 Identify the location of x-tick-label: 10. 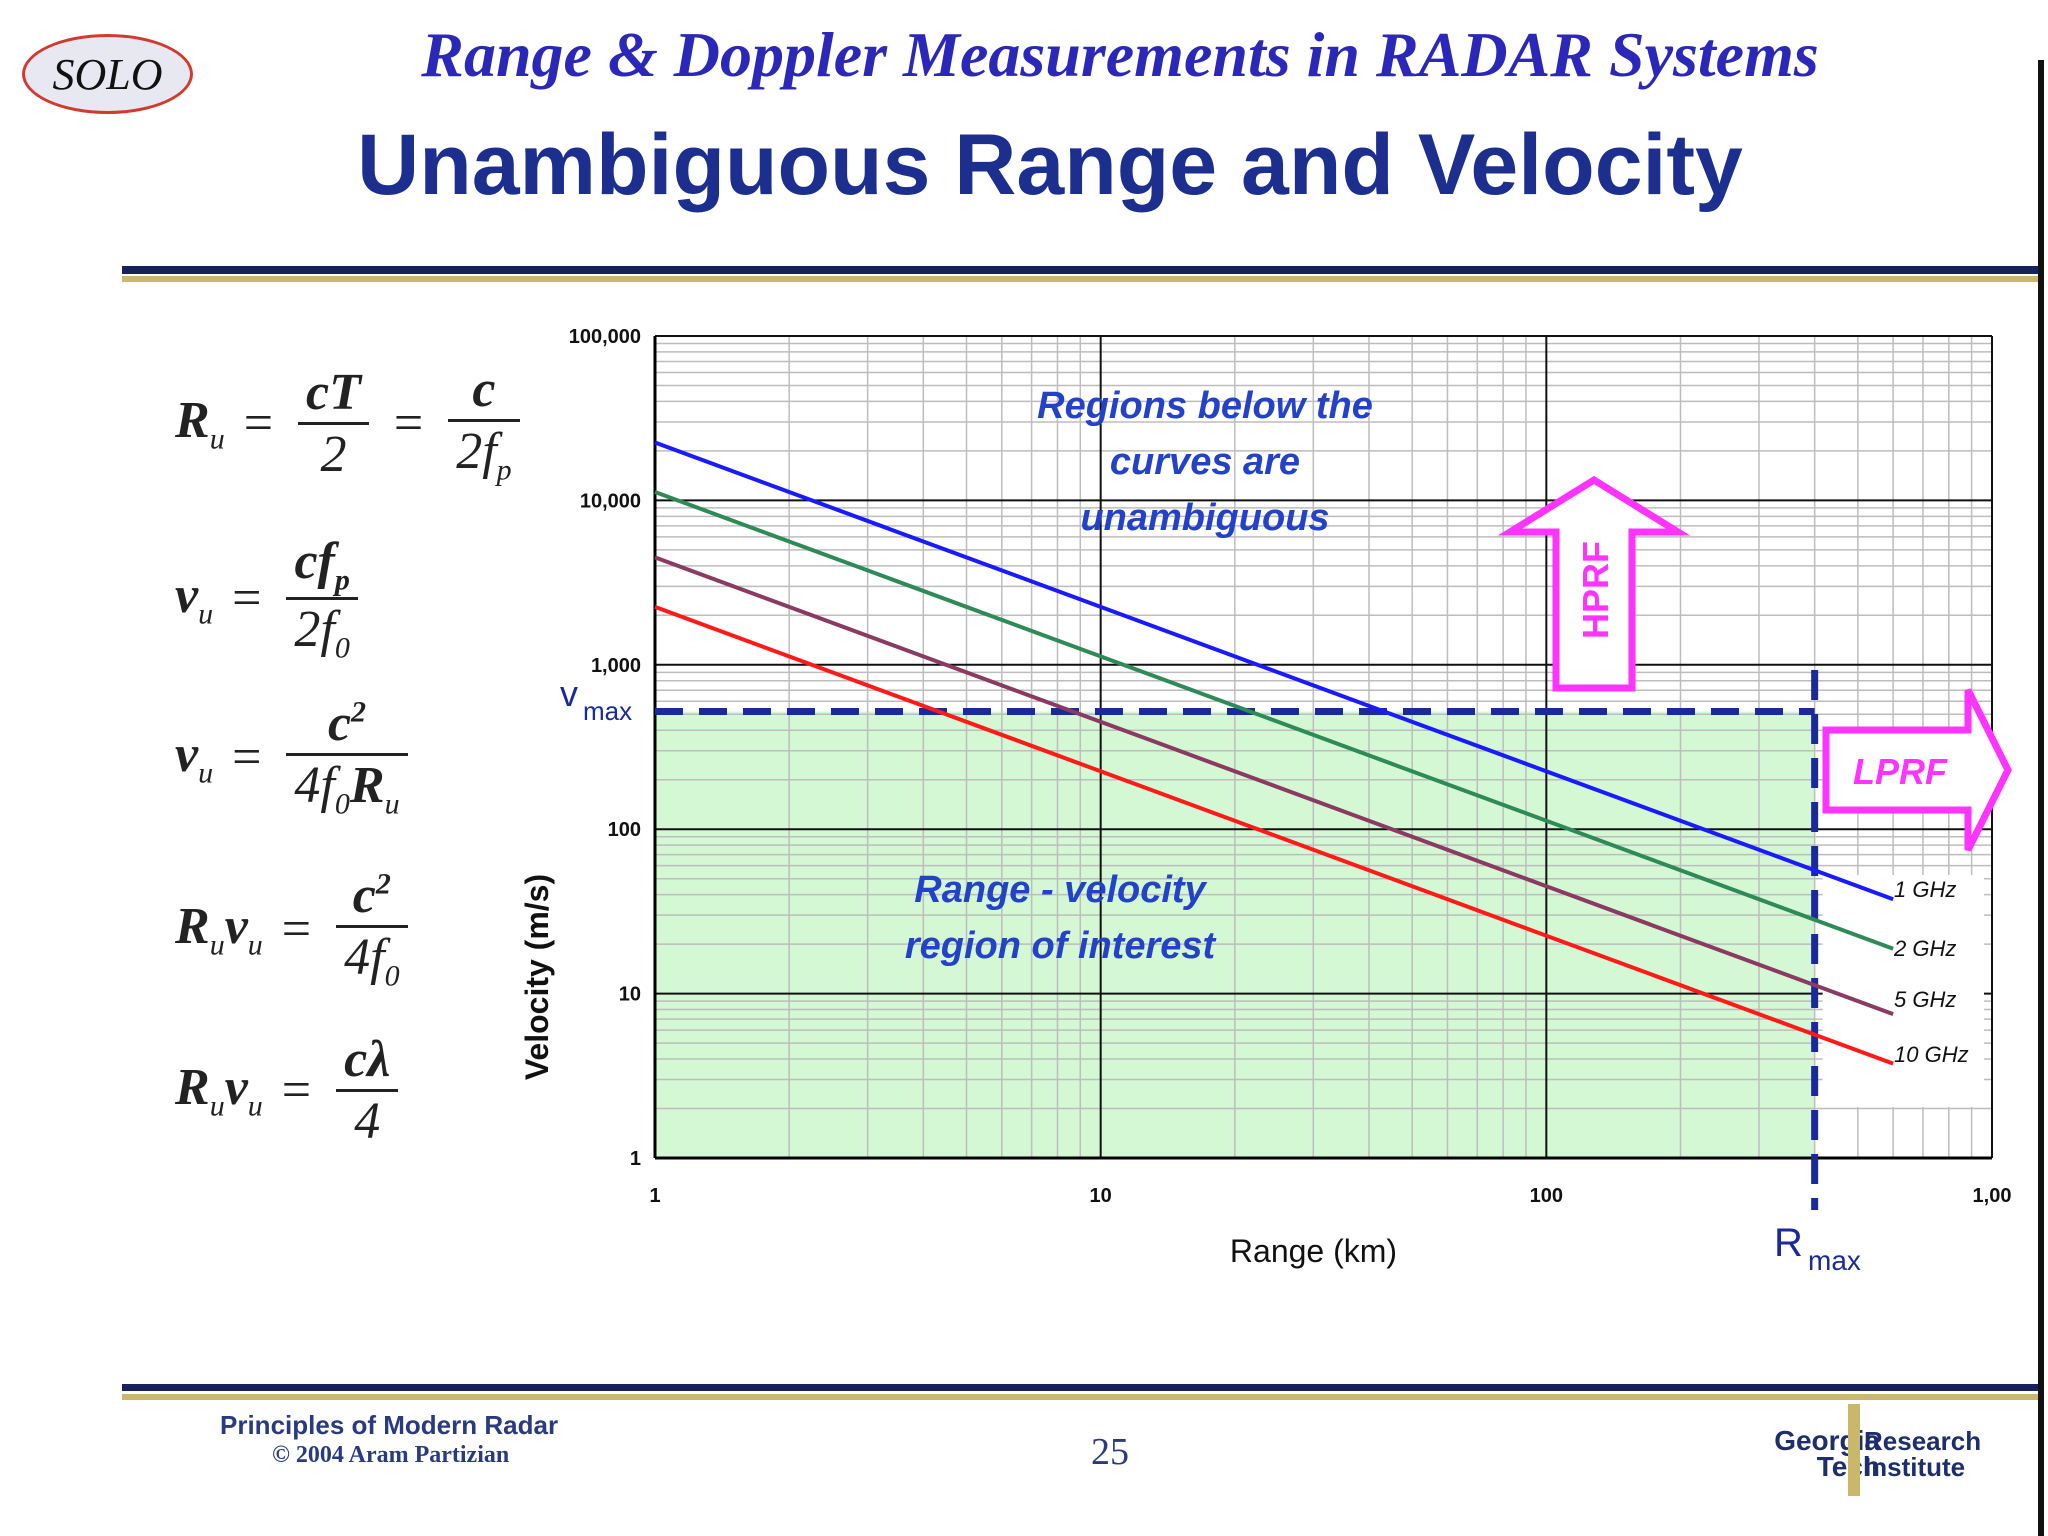
(1101, 1196).